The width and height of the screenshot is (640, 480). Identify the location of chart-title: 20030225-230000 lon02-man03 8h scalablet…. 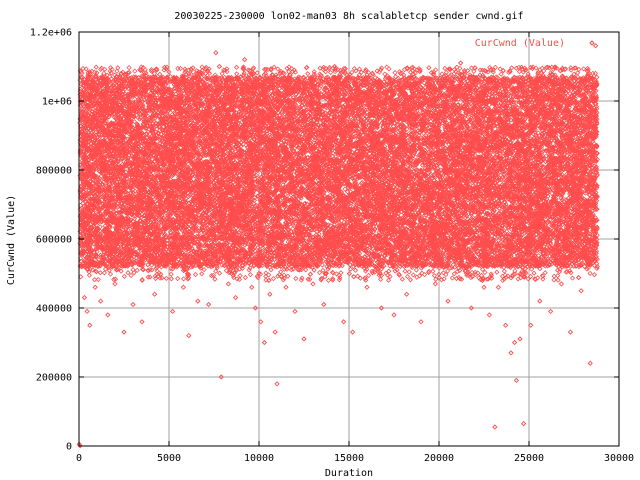
(348, 16).